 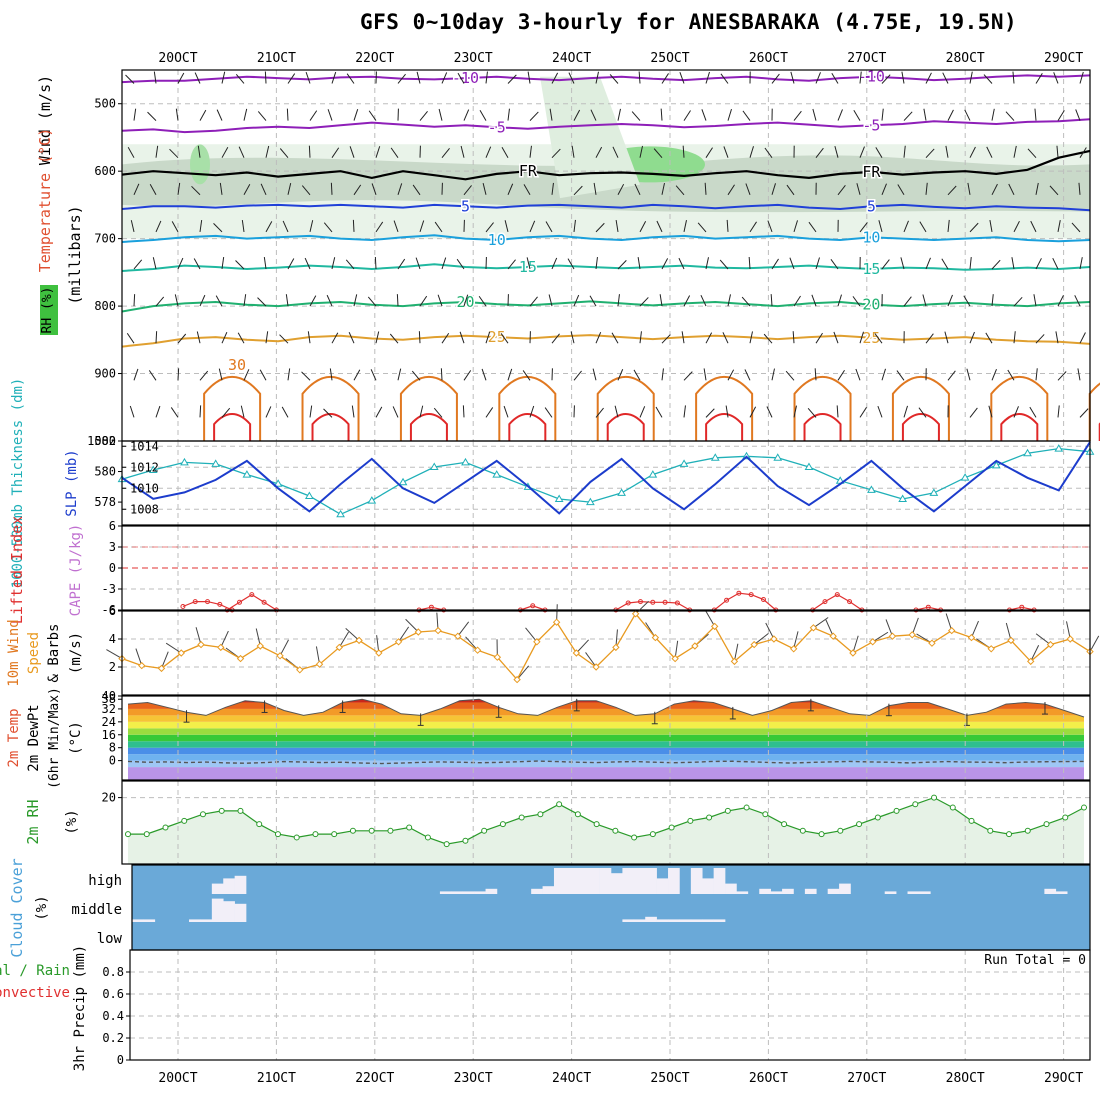 I want to click on rh-line, so click(x=606, y=820).